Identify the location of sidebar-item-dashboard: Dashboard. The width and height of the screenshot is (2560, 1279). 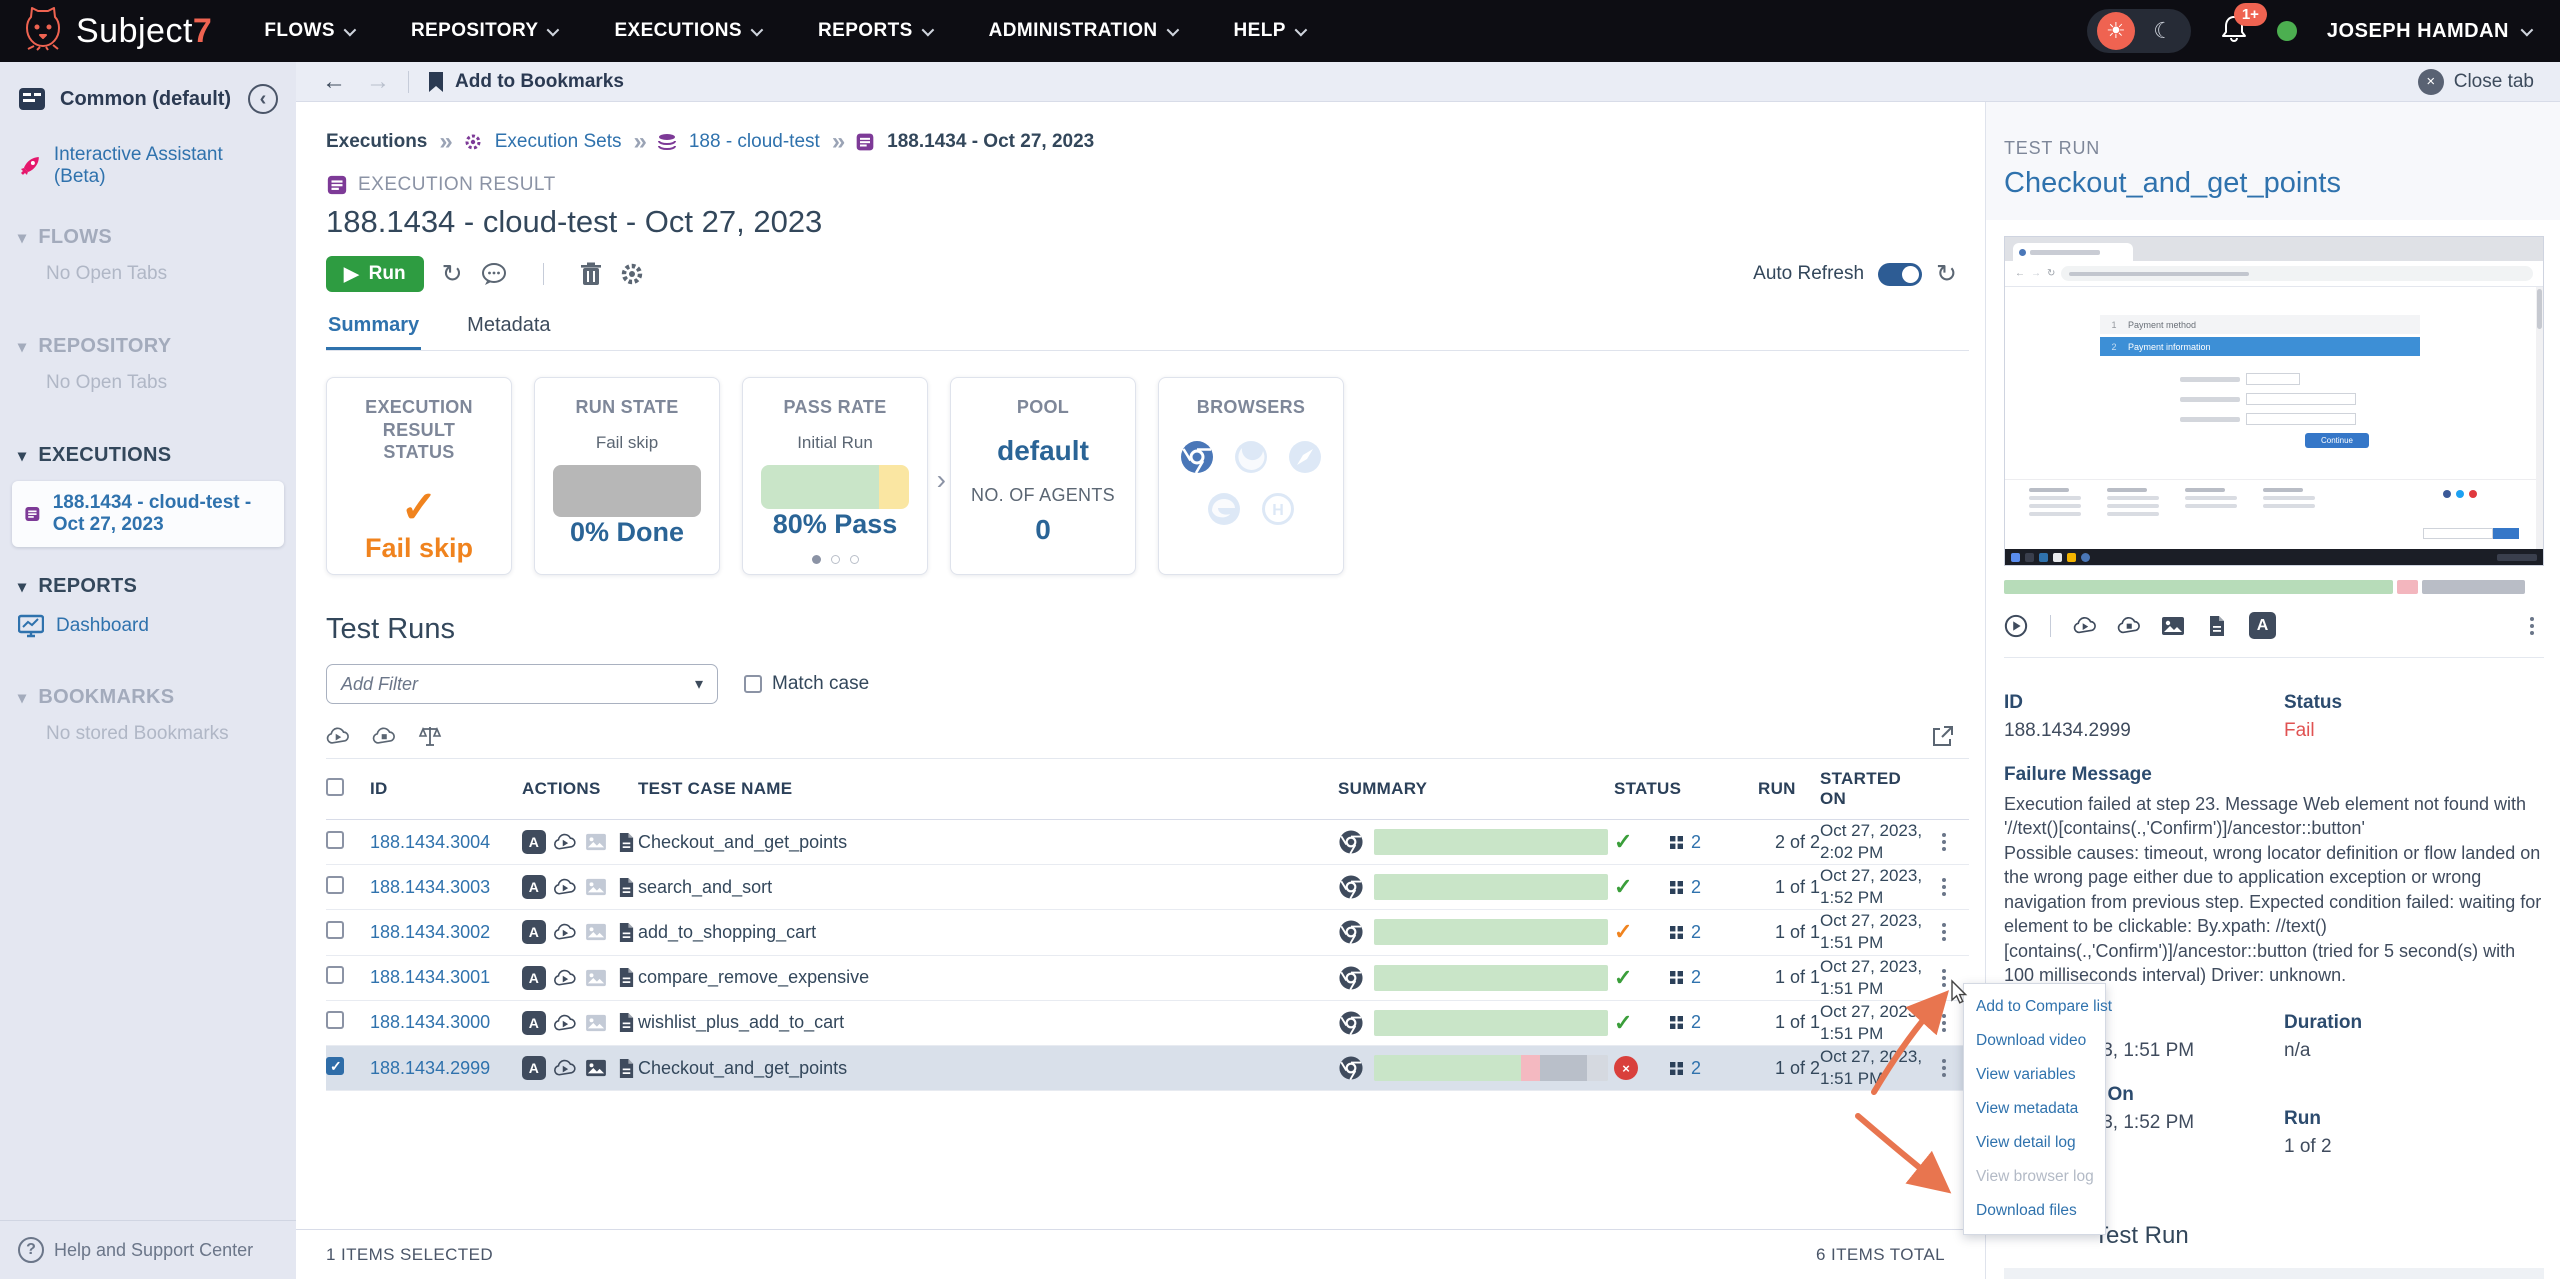
(148, 626).